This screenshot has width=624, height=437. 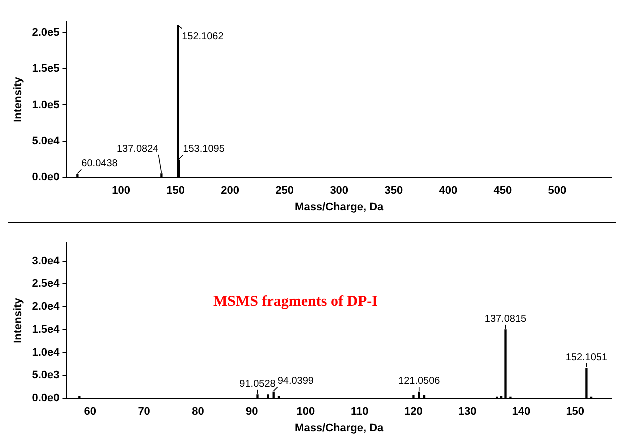 What do you see at coordinates (296, 382) in the screenshot?
I see `annotation: 94.0399` at bounding box center [296, 382].